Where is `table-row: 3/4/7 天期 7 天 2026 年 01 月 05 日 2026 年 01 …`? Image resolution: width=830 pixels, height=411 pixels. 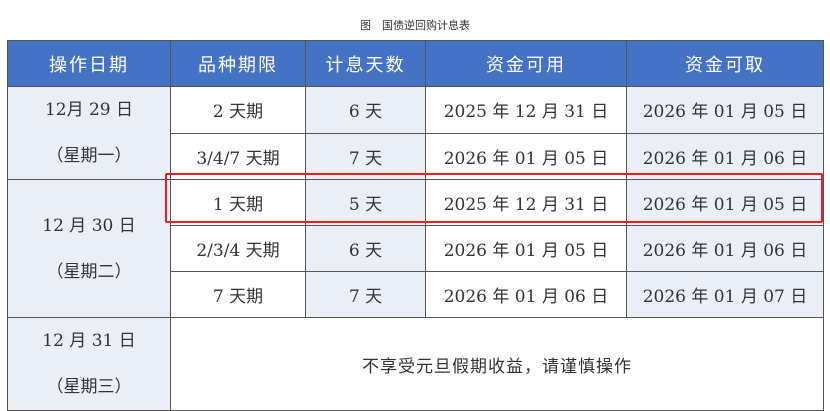
table-row: 3/4/7 天期 7 天 2026 年 01 月 05 日 2026 年 01 … is located at coordinates (416, 156).